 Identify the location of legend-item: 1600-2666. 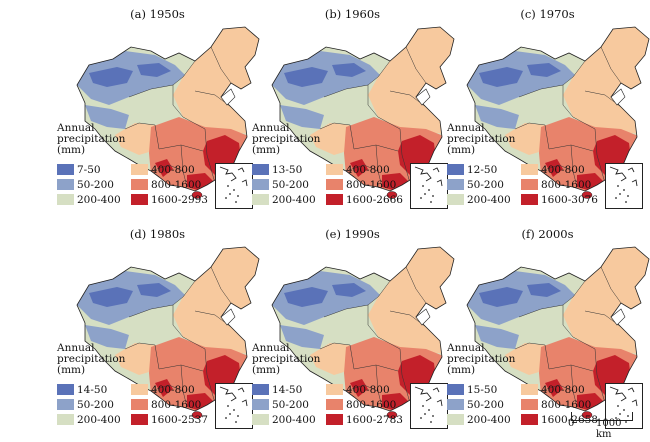
(364, 199).